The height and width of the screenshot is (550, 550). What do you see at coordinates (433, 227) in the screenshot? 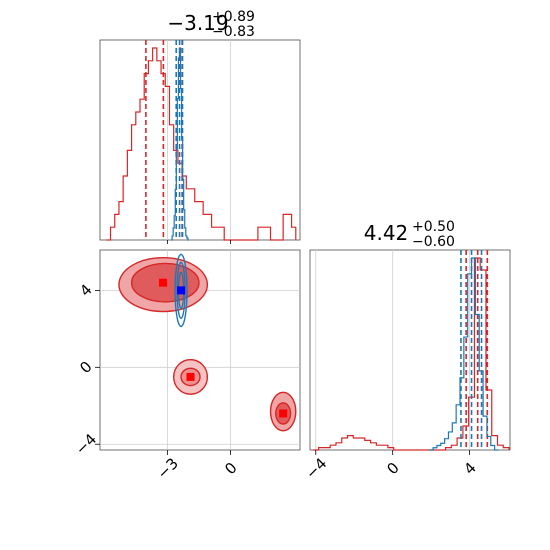
I see `title-param2-upper: +0.50` at bounding box center [433, 227].